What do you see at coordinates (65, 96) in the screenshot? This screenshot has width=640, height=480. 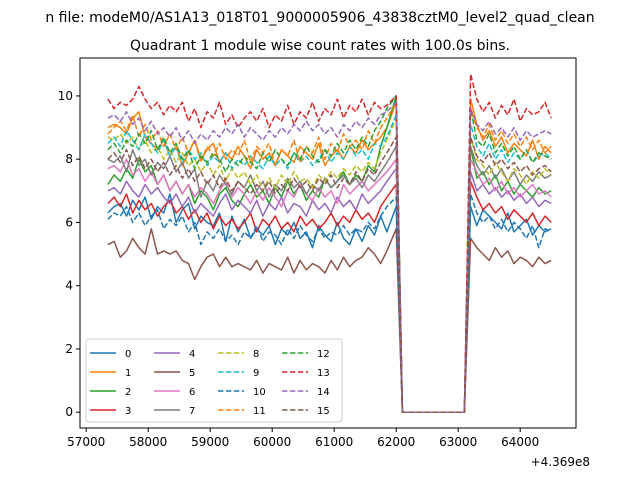 I see `y-tick-label: 10` at bounding box center [65, 96].